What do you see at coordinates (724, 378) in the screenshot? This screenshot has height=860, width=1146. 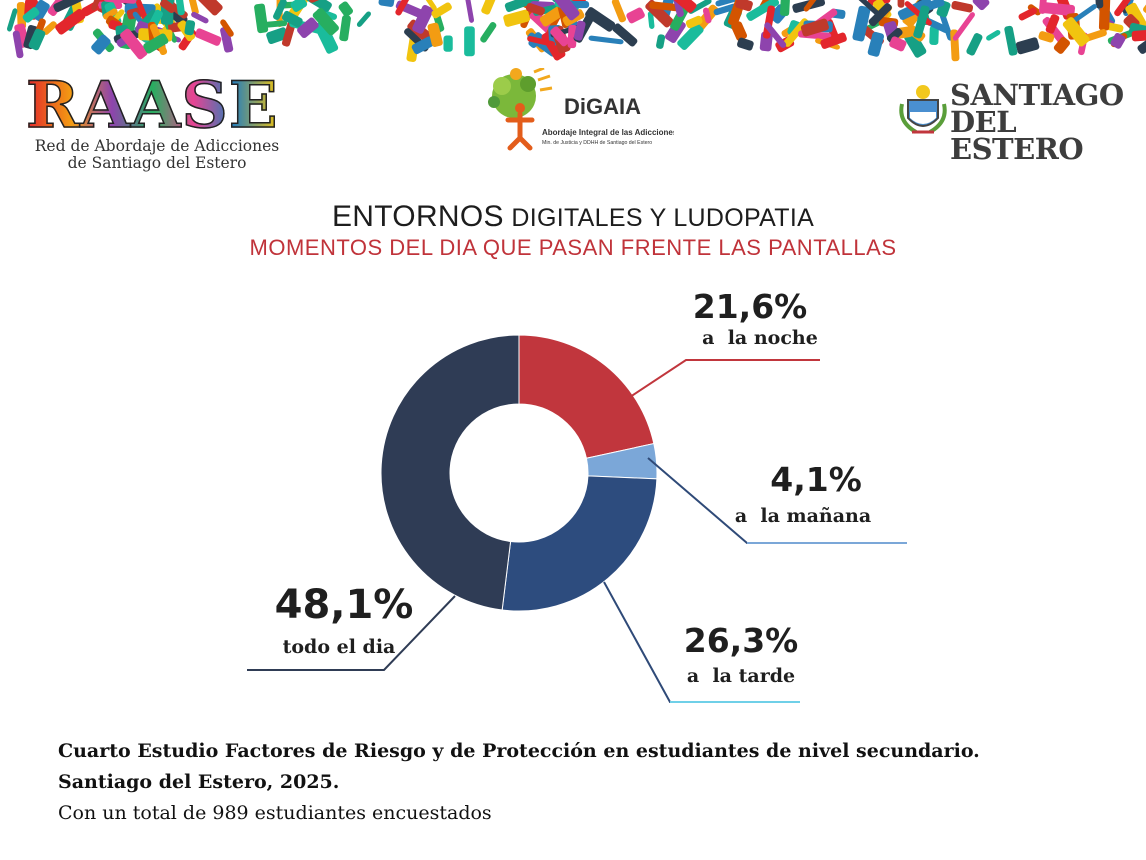 I see `leader-line-noche` at bounding box center [724, 378].